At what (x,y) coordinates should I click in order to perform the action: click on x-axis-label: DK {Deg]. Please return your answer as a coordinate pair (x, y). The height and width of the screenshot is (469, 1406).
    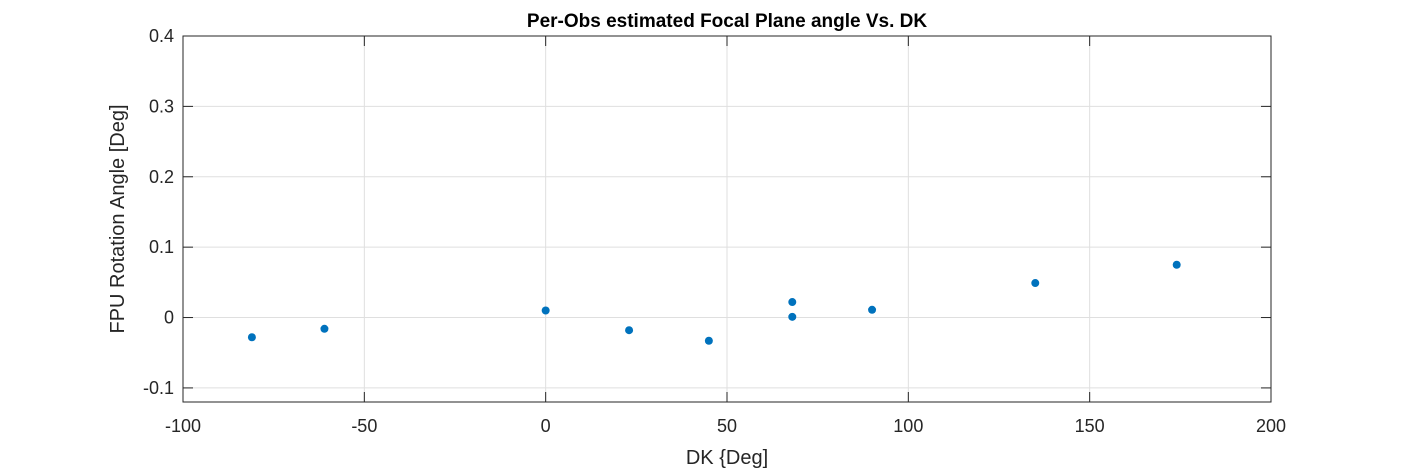
    Looking at the image, I should click on (727, 458).